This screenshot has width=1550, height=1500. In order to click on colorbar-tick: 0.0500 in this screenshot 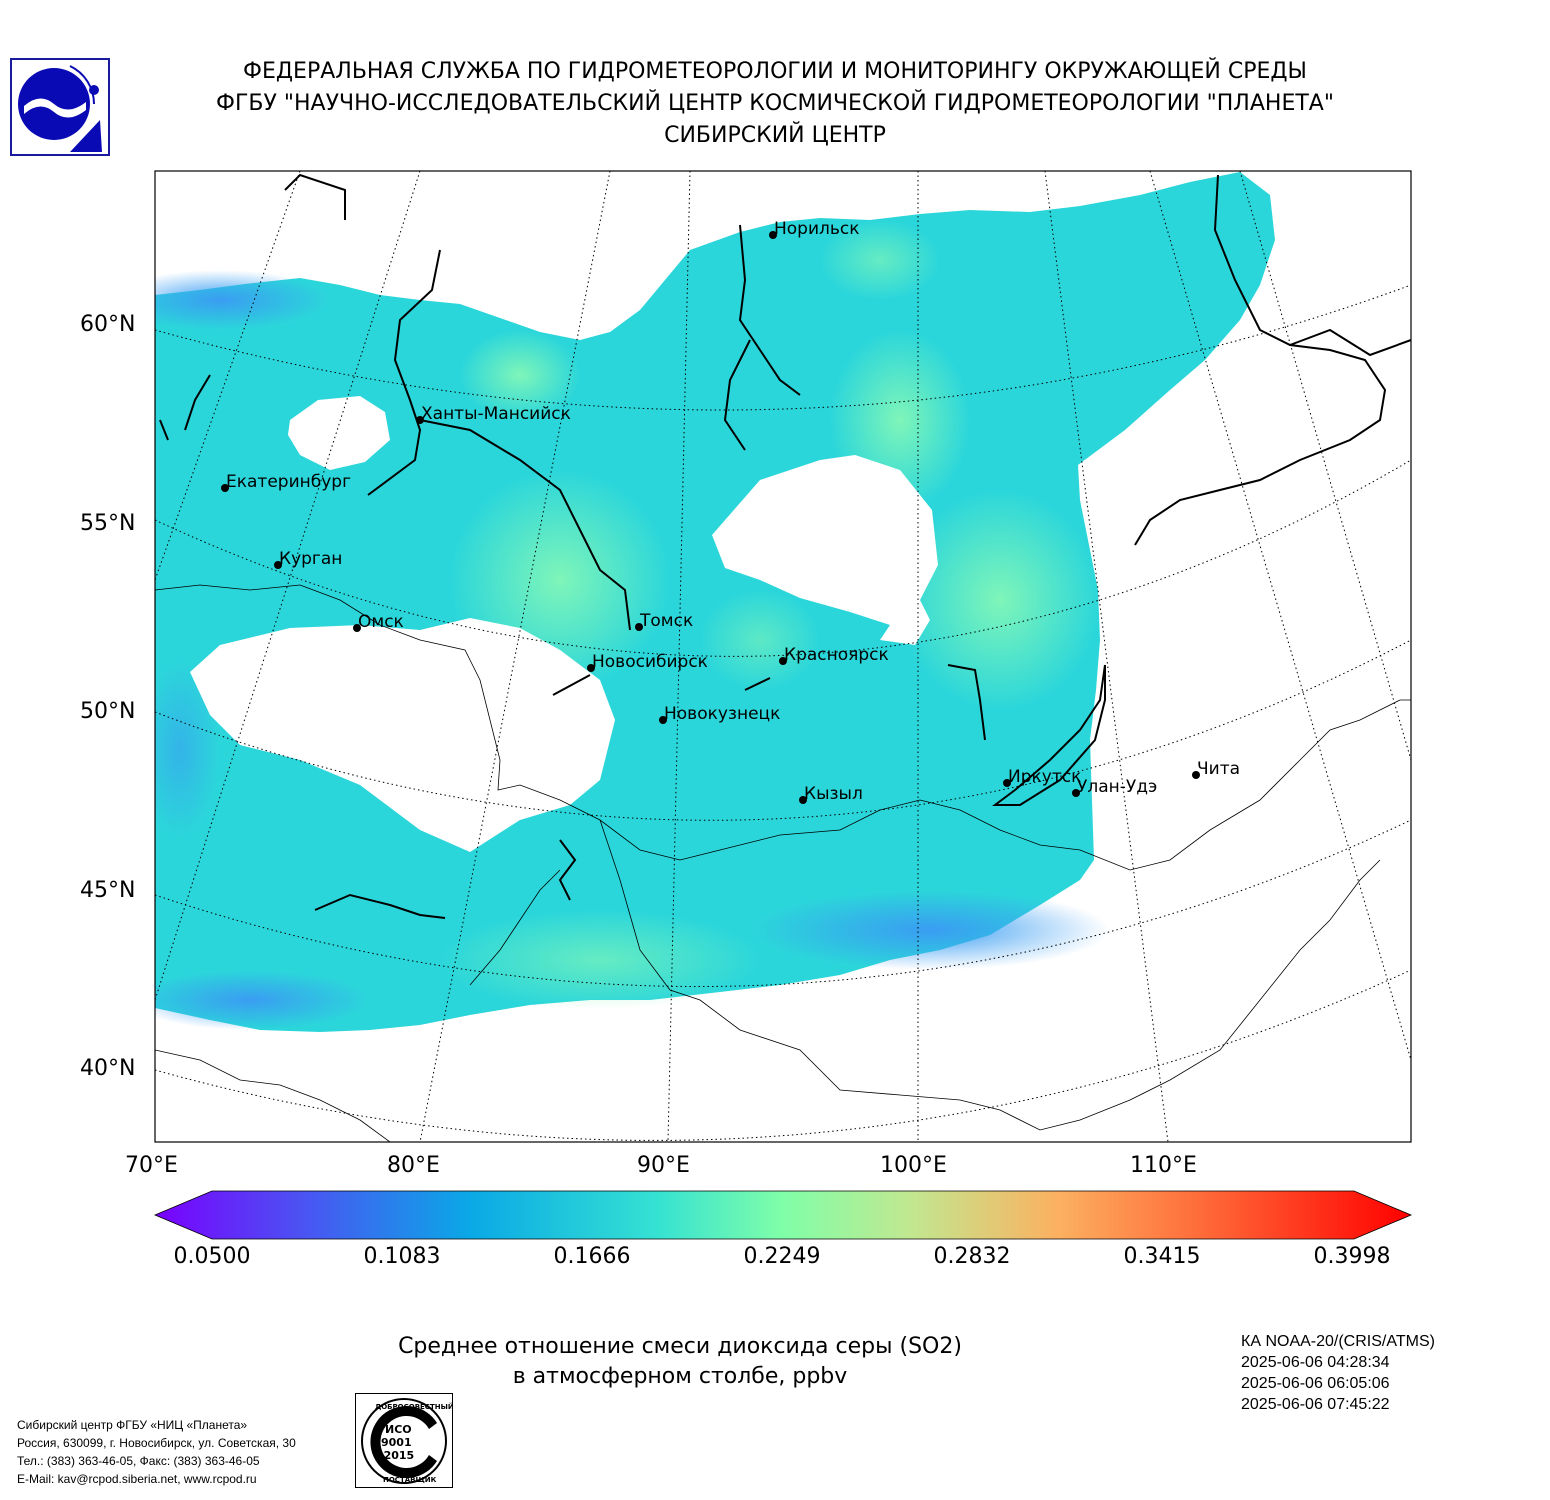, I will do `click(212, 1256)`.